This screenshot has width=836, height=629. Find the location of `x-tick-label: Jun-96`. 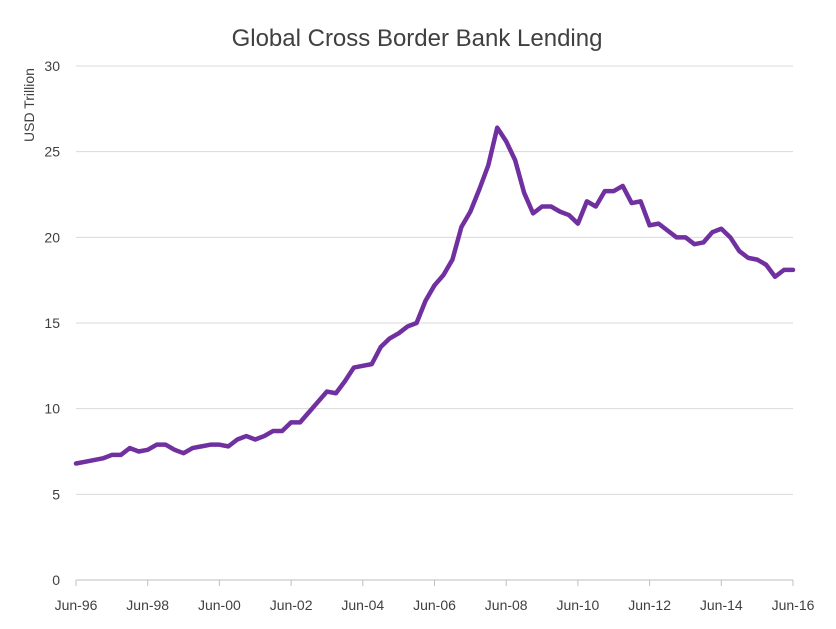

x-tick-label: Jun-96 is located at coordinates (76, 605).